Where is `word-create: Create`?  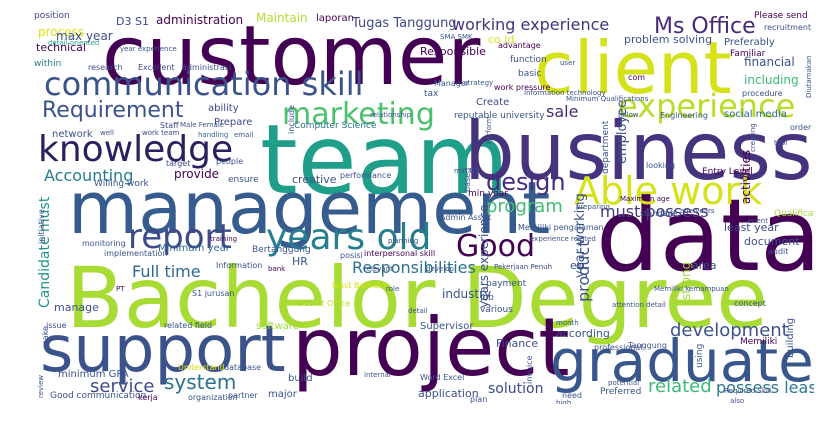 word-create: Create is located at coordinates (493, 102).